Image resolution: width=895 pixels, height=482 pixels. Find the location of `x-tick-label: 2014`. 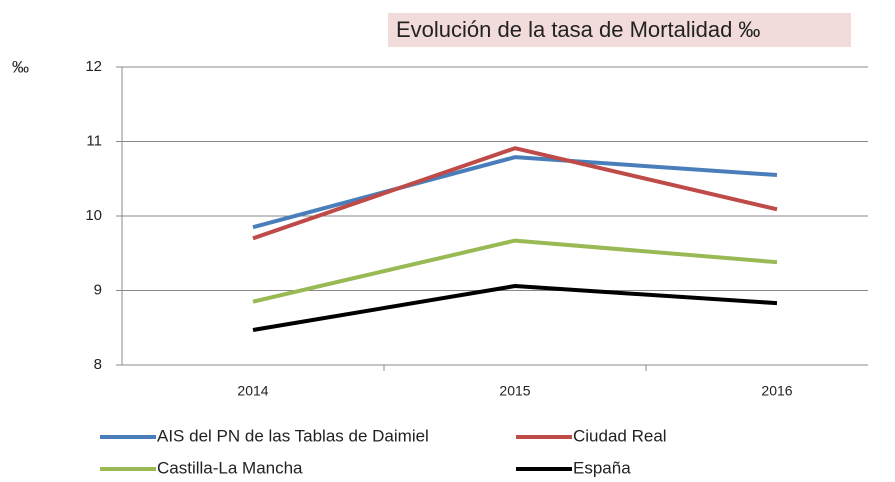

x-tick-label: 2014 is located at coordinates (252, 391).